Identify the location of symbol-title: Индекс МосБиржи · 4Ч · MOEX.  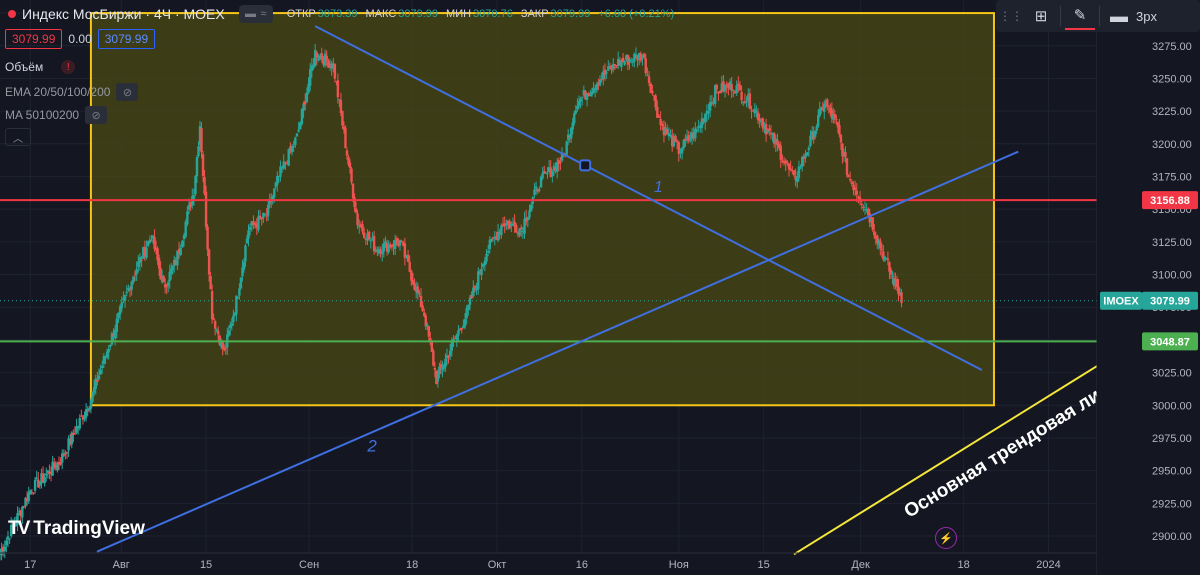
(123, 14).